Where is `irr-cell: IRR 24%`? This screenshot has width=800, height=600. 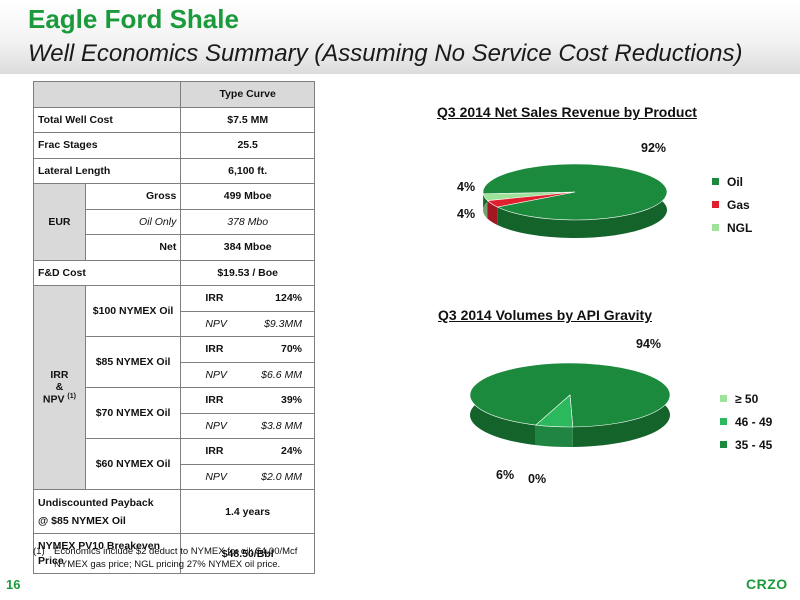 irr-cell: IRR 24% is located at coordinates (247, 451).